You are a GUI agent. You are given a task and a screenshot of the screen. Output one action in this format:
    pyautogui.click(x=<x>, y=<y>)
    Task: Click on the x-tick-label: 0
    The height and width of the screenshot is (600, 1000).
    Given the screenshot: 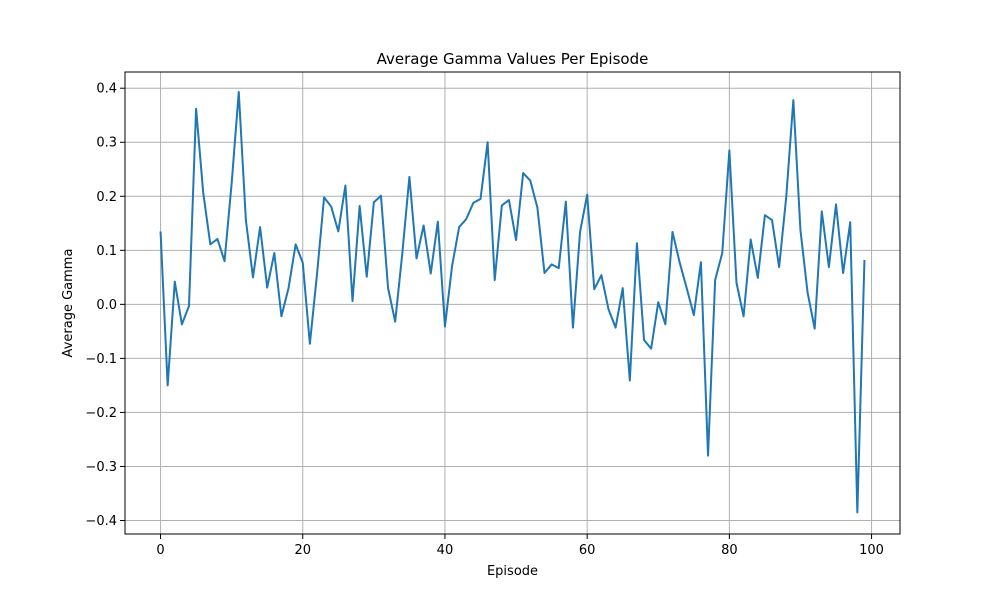 What is the action you would take?
    pyautogui.click(x=160, y=550)
    